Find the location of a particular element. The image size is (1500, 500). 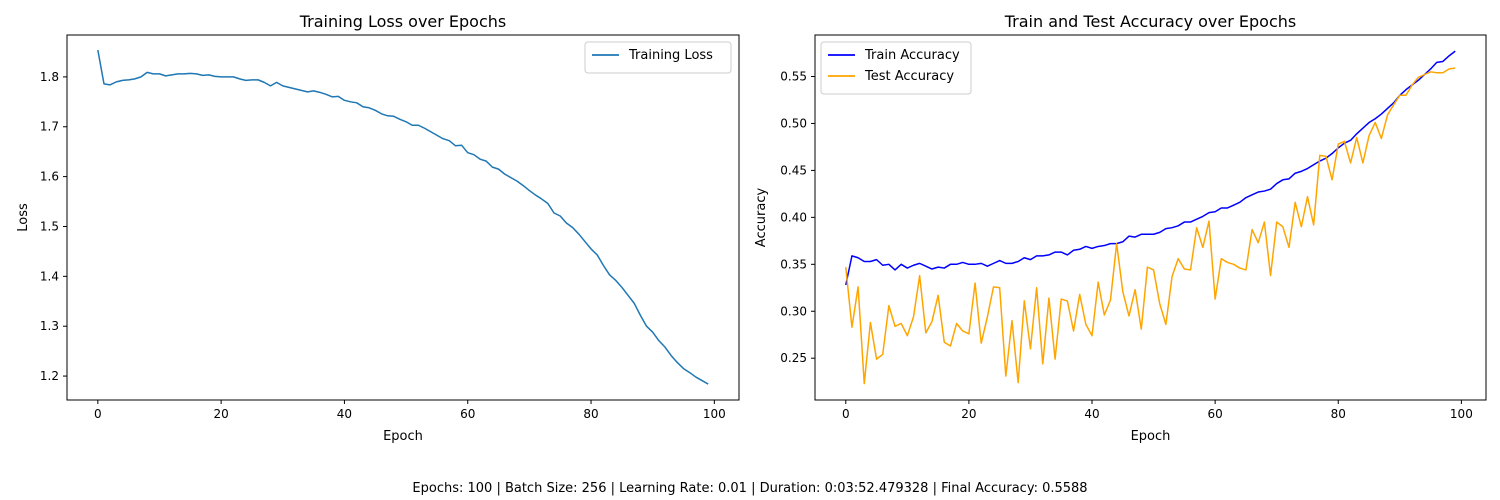

loss-chart-title: Training Loss over Epochs is located at coordinates (403, 21).